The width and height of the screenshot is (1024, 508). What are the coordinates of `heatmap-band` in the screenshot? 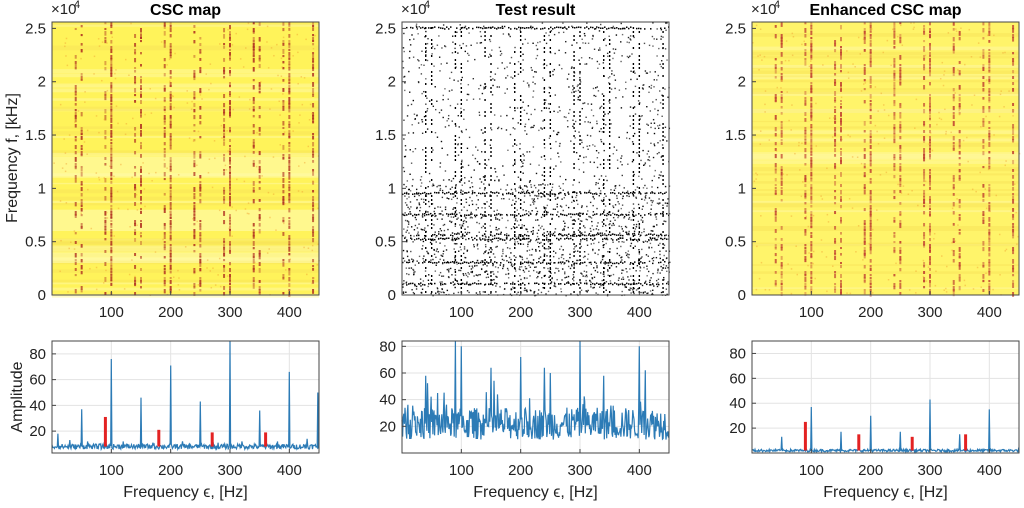 It's located at (185, 48).